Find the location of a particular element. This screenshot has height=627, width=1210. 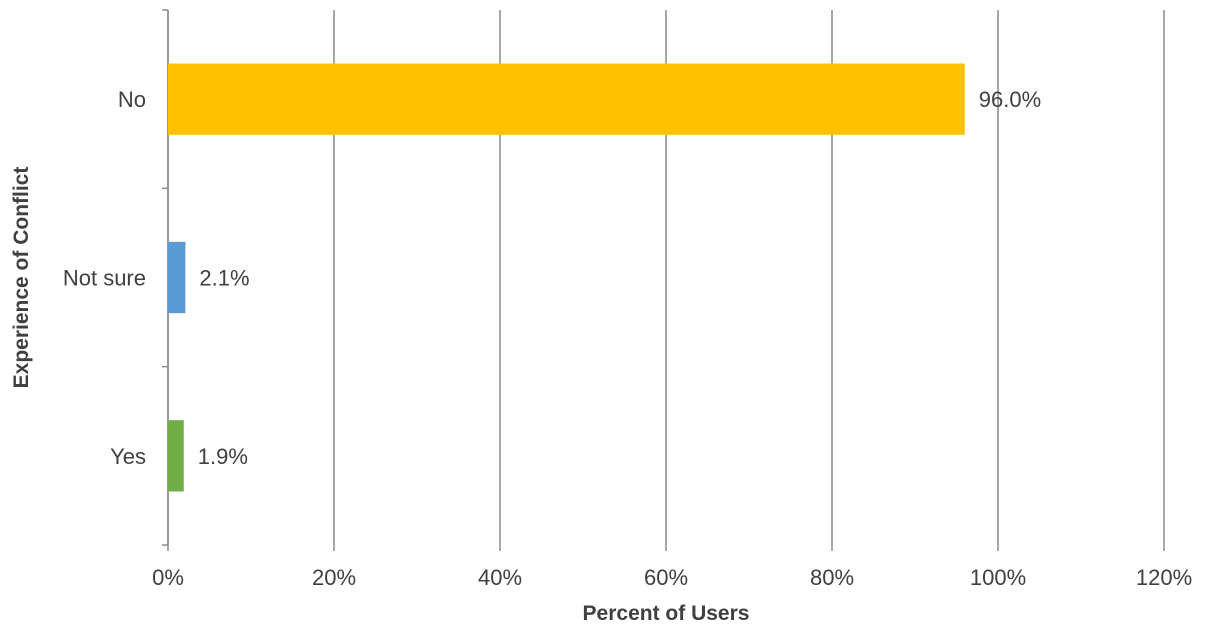

data-label: 2.1% is located at coordinates (224, 278).